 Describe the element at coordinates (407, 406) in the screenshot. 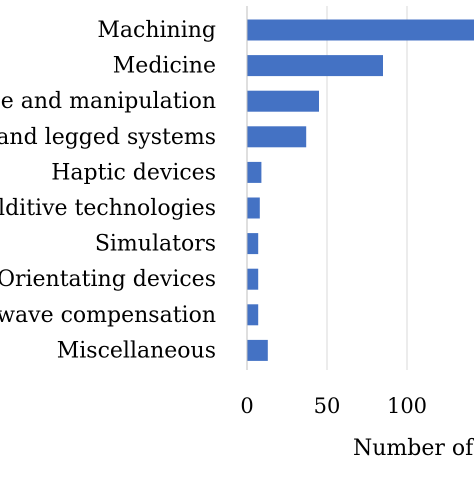

I see `x-tick-label: 100` at that location.